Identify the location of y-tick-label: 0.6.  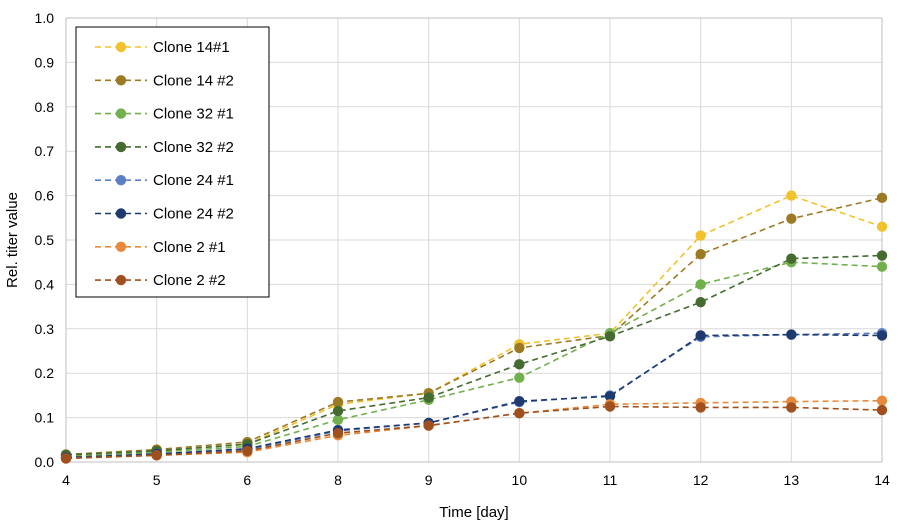
(45, 196).